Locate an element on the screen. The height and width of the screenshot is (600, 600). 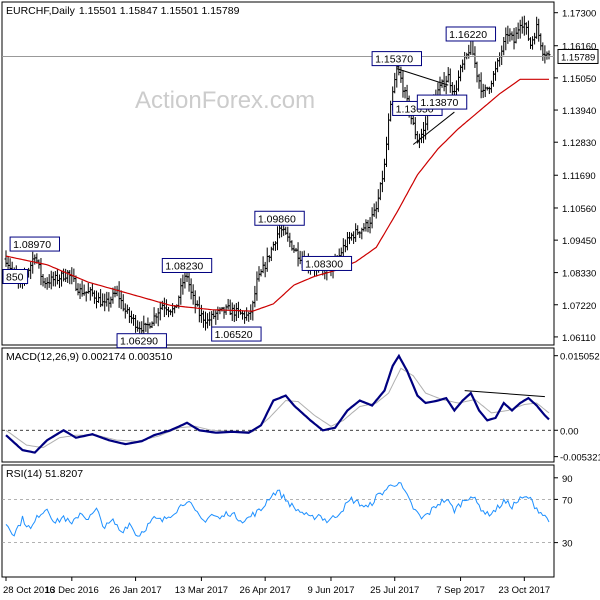
price-y-tick-label: 1.12830 is located at coordinates (579, 143).